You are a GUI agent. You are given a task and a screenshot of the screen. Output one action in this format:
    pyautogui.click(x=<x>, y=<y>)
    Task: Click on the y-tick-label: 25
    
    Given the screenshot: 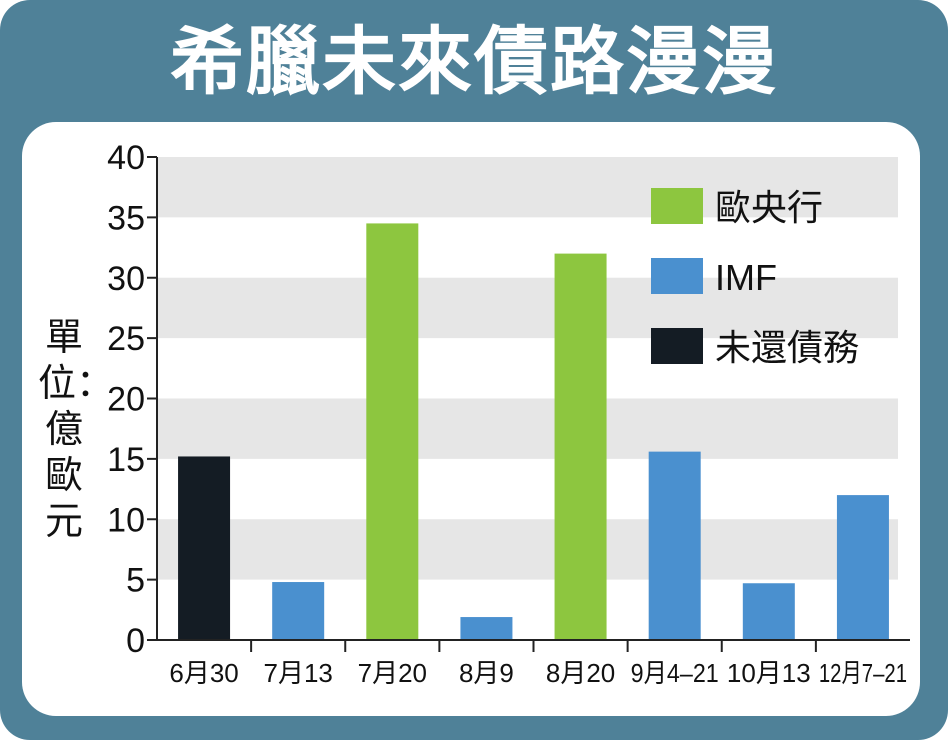 What is the action you would take?
    pyautogui.click(x=126, y=339)
    